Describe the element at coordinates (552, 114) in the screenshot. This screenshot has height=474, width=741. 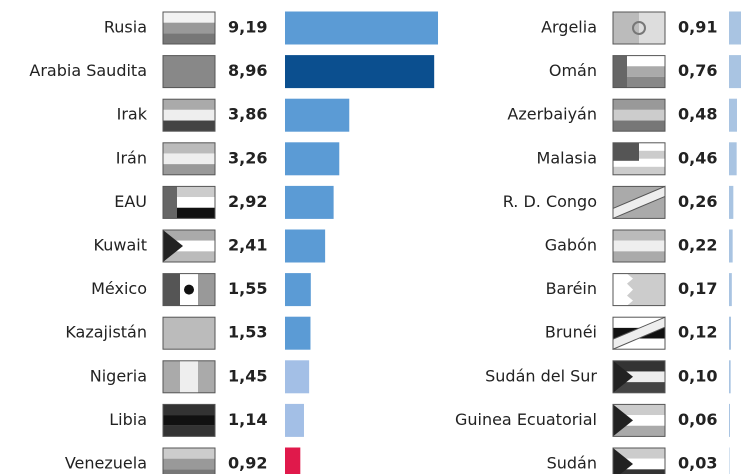
I see `category-label: Azerbaiyán` at that location.